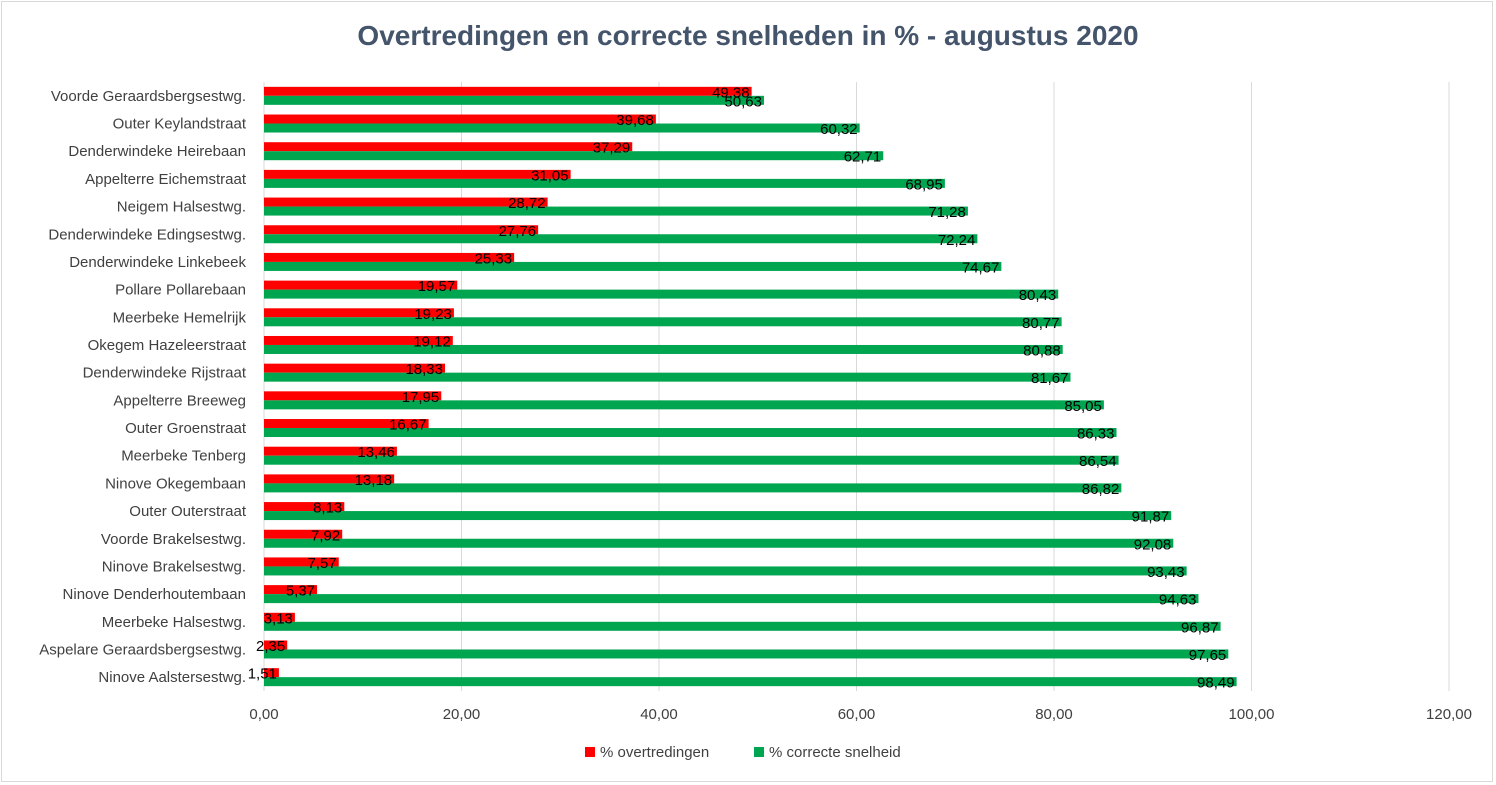  What do you see at coordinates (180, 124) in the screenshot?
I see `category-label: Outer Keylandstraat` at bounding box center [180, 124].